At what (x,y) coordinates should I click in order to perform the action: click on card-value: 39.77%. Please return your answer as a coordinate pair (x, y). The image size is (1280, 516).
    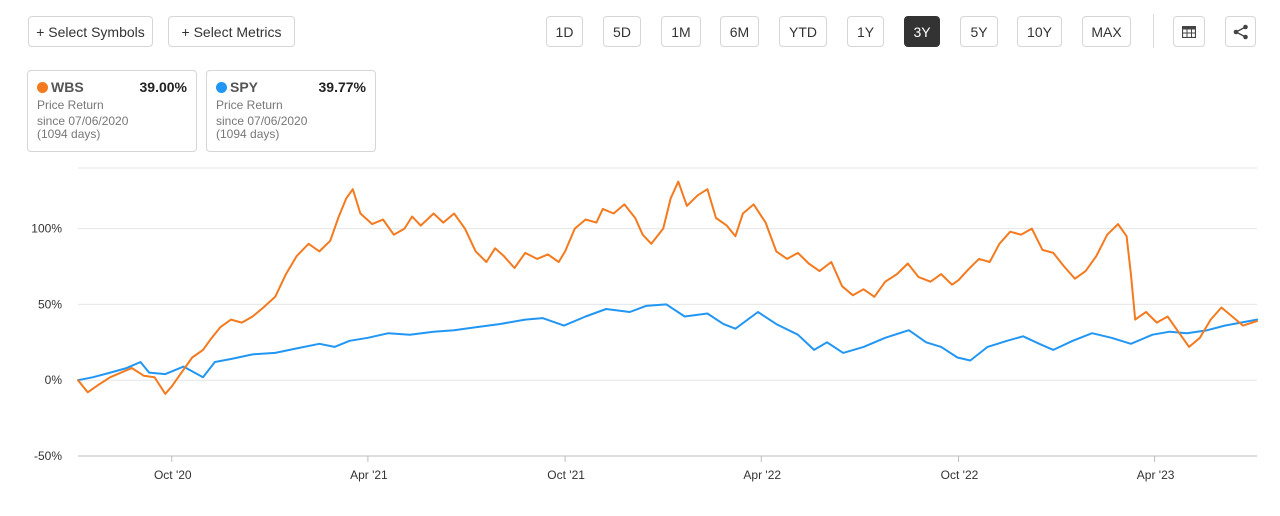
    Looking at the image, I should click on (342, 87).